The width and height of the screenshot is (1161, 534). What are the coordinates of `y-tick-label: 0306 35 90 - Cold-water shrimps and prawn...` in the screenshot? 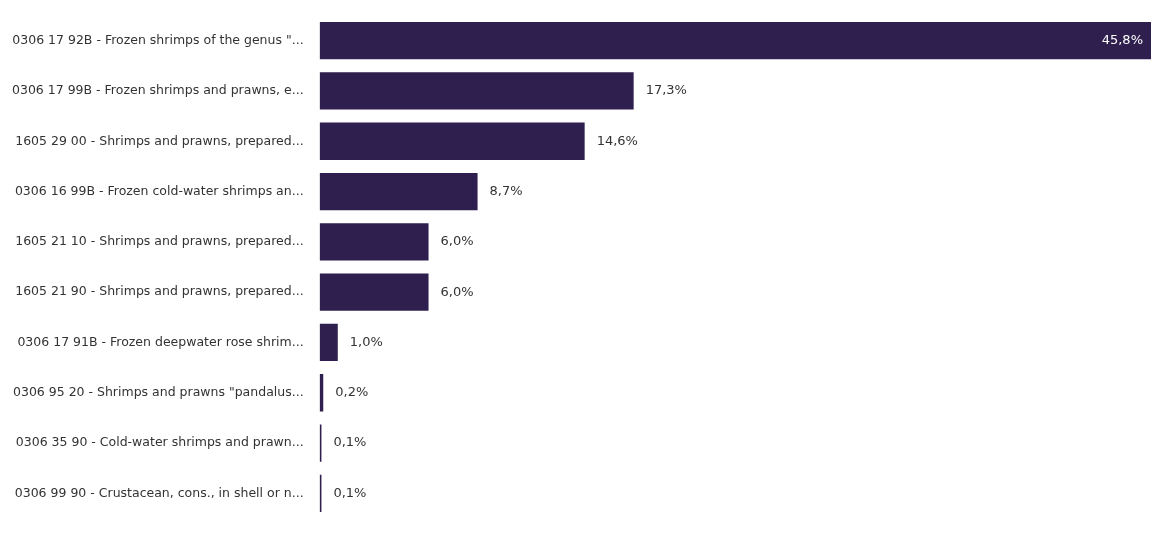 It's located at (159, 442).